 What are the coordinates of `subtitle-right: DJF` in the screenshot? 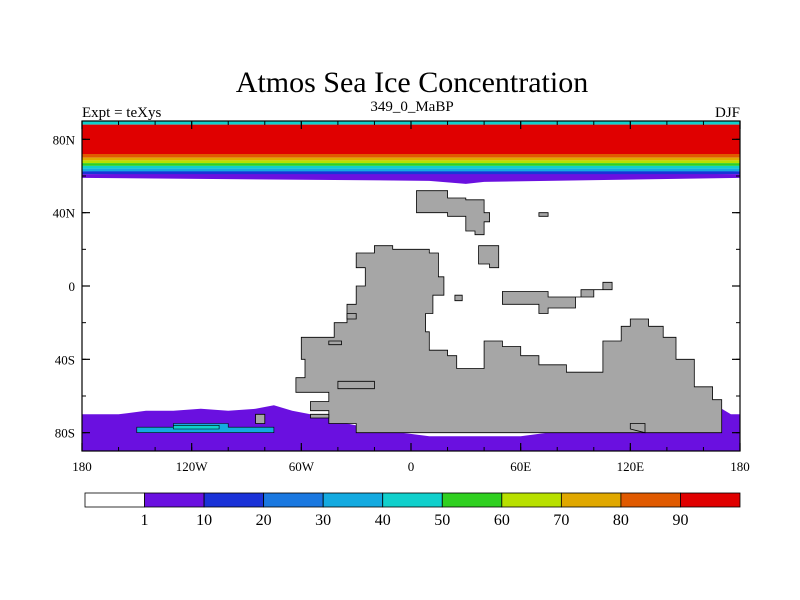 It's located at (727, 113).